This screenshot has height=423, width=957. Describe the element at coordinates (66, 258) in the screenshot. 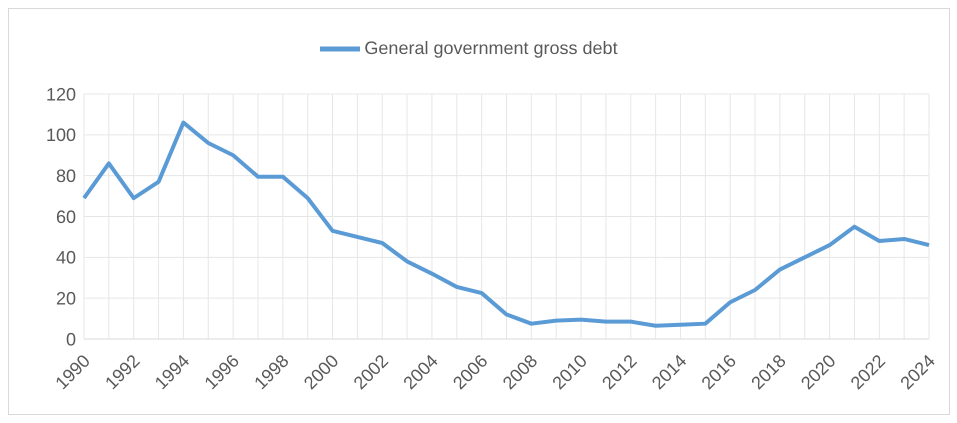

I see `y-tick-label: 40` at that location.